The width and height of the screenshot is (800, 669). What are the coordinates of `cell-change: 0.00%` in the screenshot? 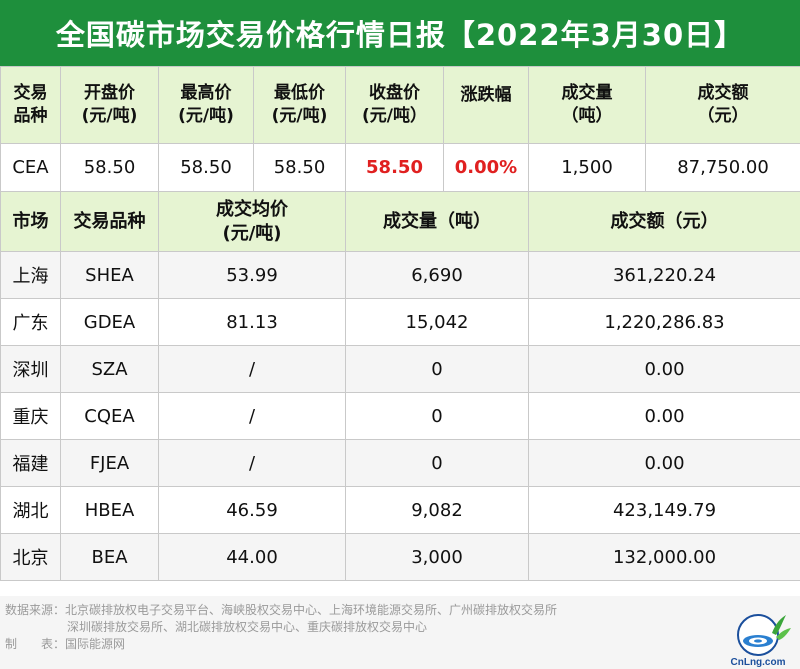 It's located at (486, 167).